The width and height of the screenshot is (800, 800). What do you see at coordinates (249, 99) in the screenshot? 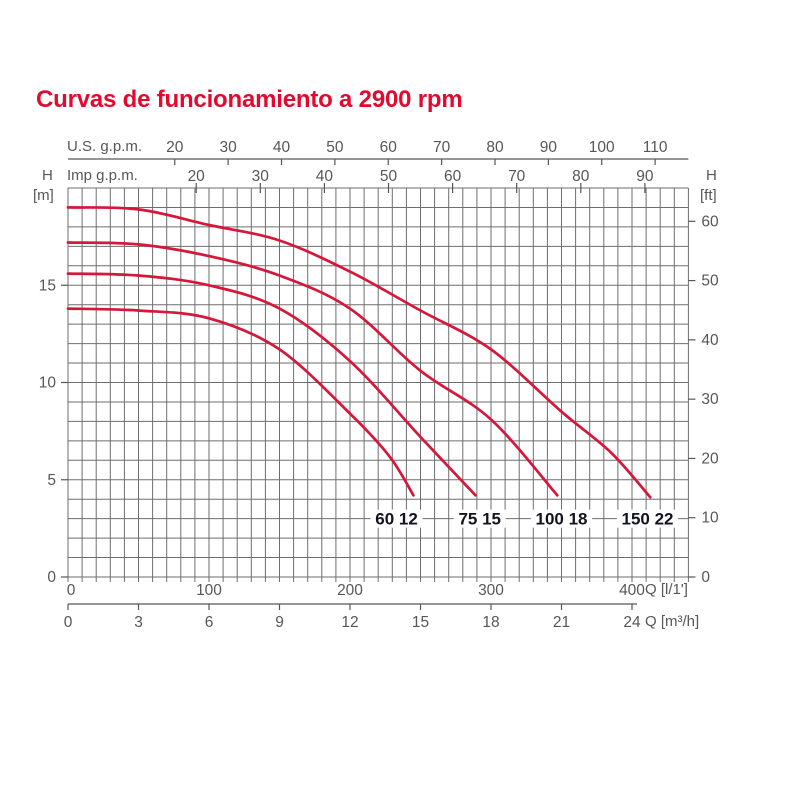
I see `chart-title: Curvas de funcionamiento a 2900 rpm` at bounding box center [249, 99].